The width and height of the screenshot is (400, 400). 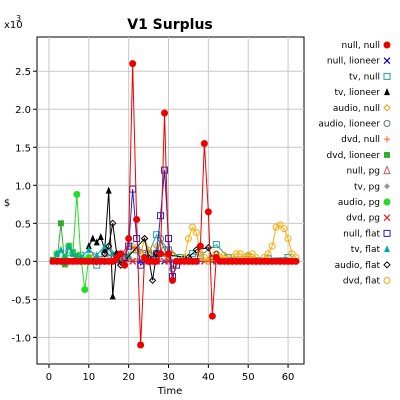 I want to click on legend-item: tv, pg, so click(x=372, y=187).